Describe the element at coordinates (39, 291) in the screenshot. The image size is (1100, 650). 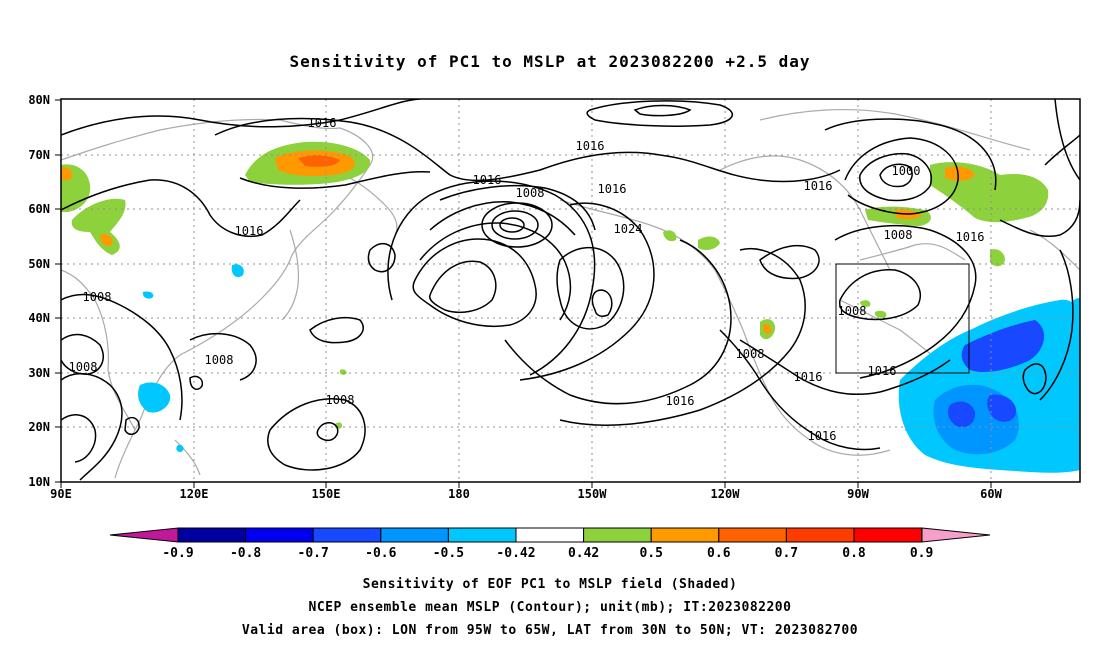
I see `lat-labels: 80N 70N 60N 50N 40N 30N 20N 10N` at that location.